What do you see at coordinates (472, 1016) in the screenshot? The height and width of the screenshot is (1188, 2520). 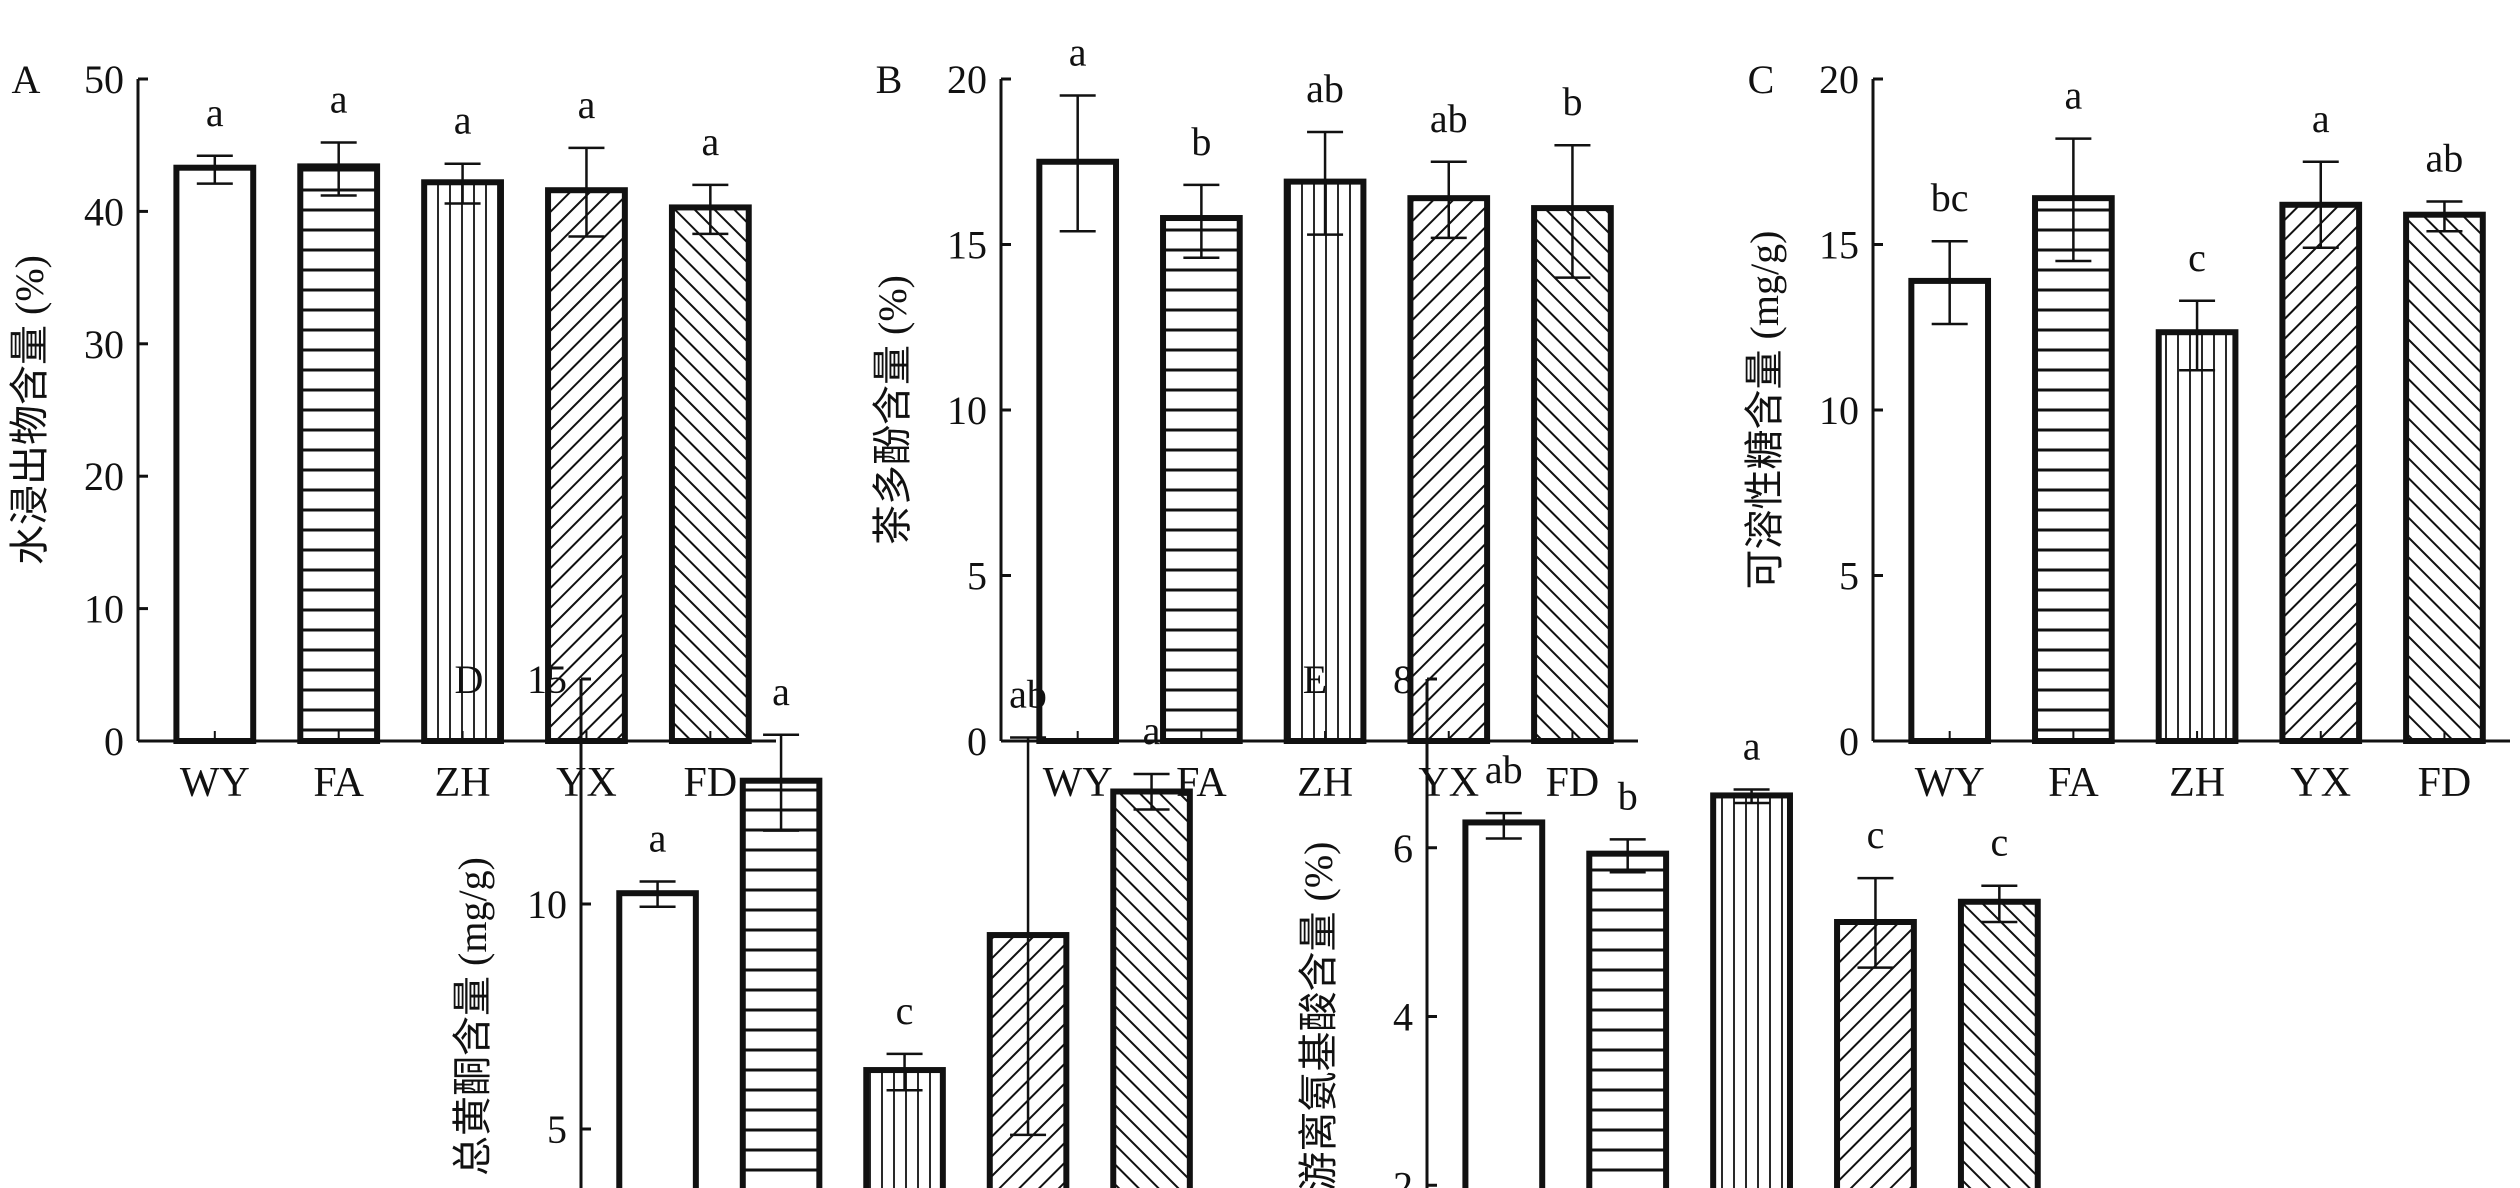 I see `y-axis-label: 总黄酮含量 (mg/g)` at bounding box center [472, 1016].